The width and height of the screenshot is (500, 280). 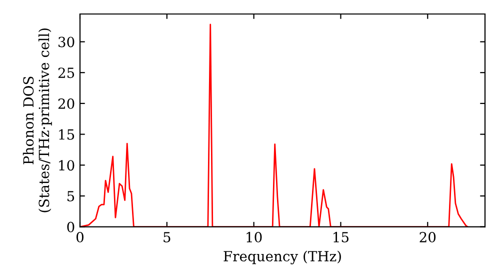 I want to click on y-tick-label: 10, so click(x=66, y=165).